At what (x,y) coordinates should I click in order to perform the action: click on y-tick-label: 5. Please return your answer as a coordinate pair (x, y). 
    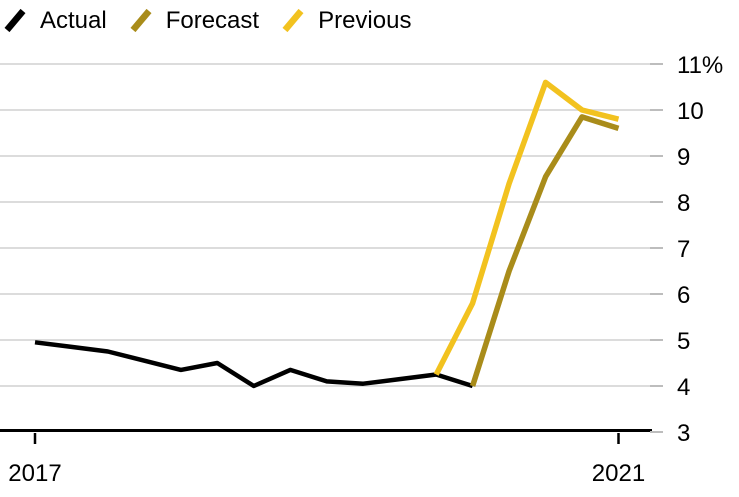
    Looking at the image, I should click on (683, 341).